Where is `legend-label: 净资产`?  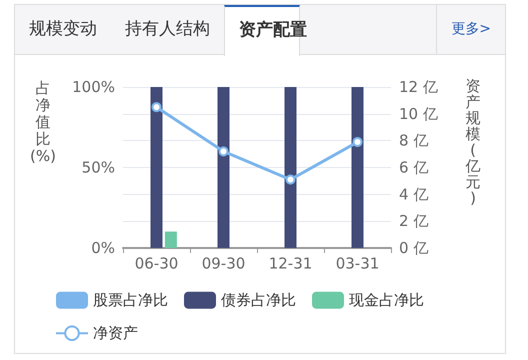
legend-label: 净资产 is located at coordinates (115, 333).